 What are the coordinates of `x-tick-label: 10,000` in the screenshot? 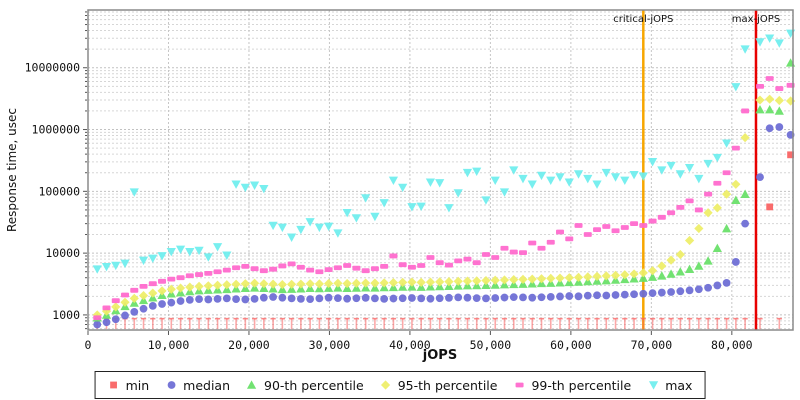 It's located at (169, 345).